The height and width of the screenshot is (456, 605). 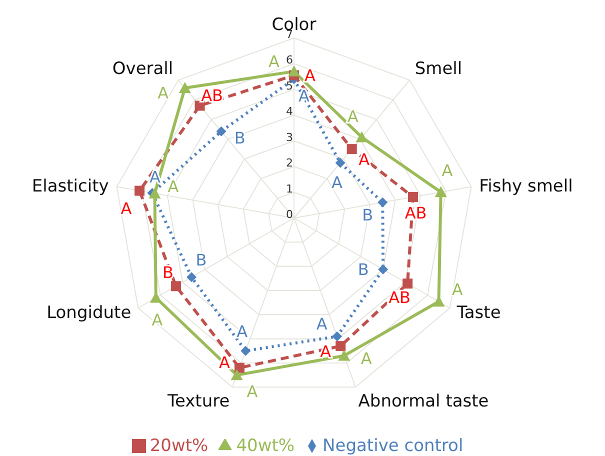 What do you see at coordinates (70, 186) in the screenshot?
I see `spoke-label: Elasticity` at bounding box center [70, 186].